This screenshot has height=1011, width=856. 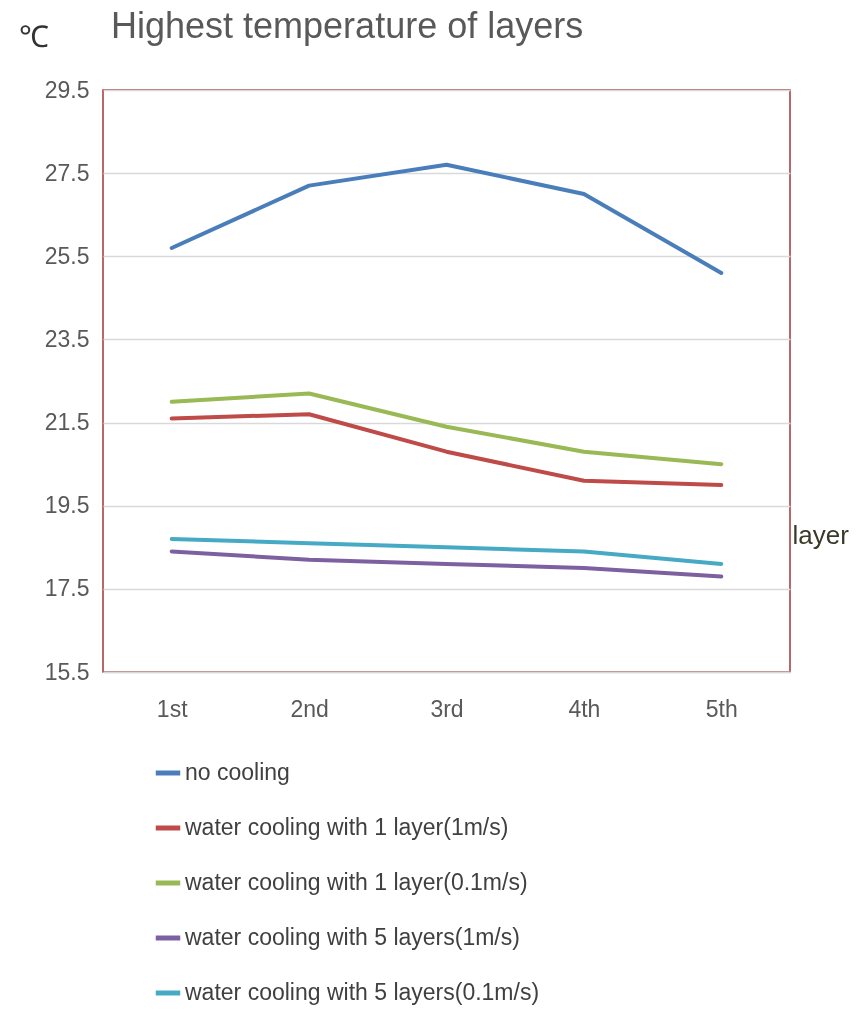 I want to click on y-tick-label: 15.5, so click(x=67, y=671).